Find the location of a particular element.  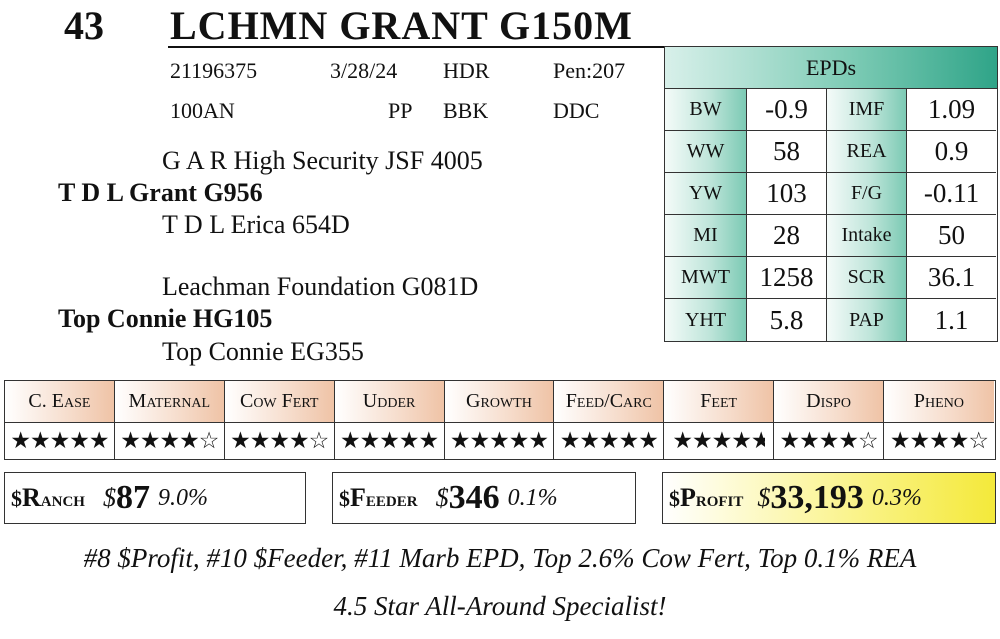

epd-label: YW is located at coordinates (706, 194).